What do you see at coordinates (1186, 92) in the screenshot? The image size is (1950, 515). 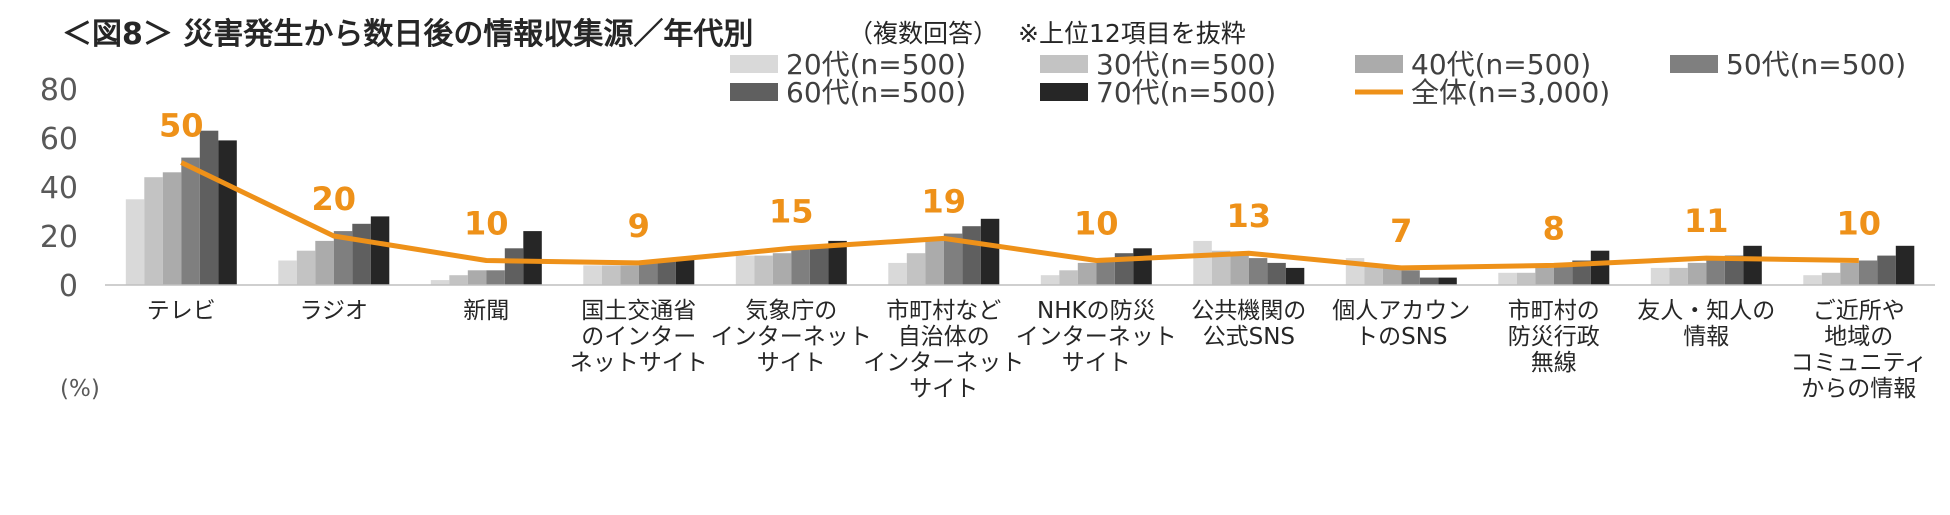 I see `legend-label: 70代(n=500)` at bounding box center [1186, 92].